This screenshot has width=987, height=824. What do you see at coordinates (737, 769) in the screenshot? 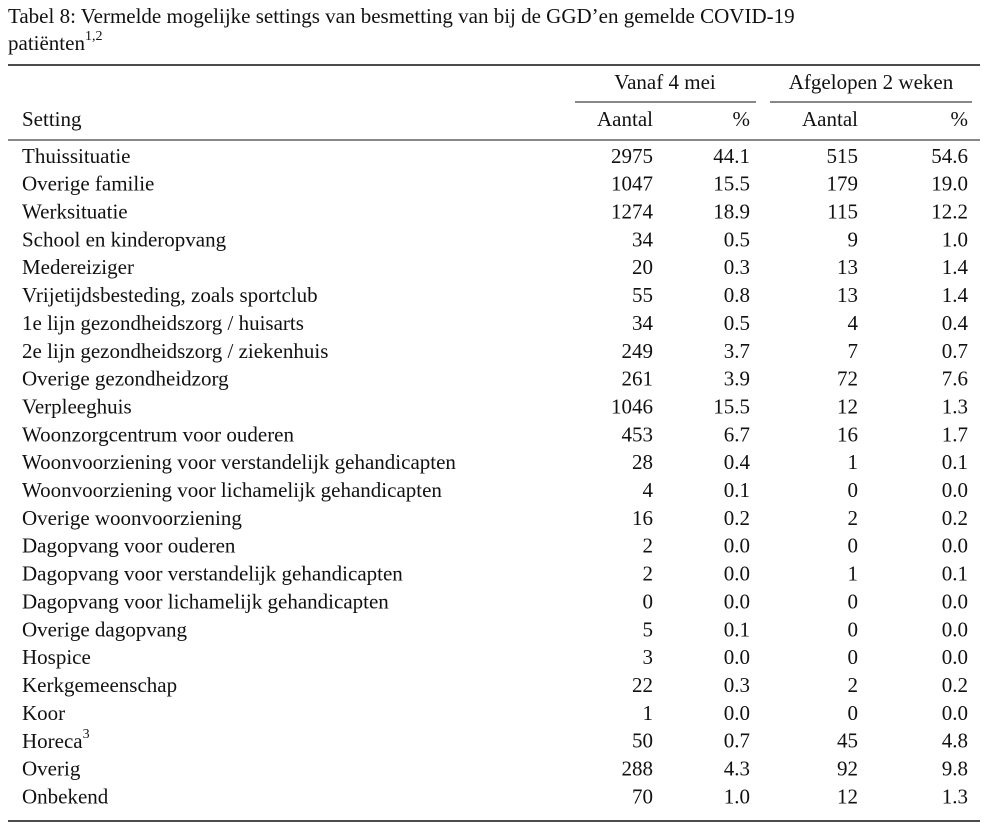
I see `cell: 4.3` at bounding box center [737, 769].